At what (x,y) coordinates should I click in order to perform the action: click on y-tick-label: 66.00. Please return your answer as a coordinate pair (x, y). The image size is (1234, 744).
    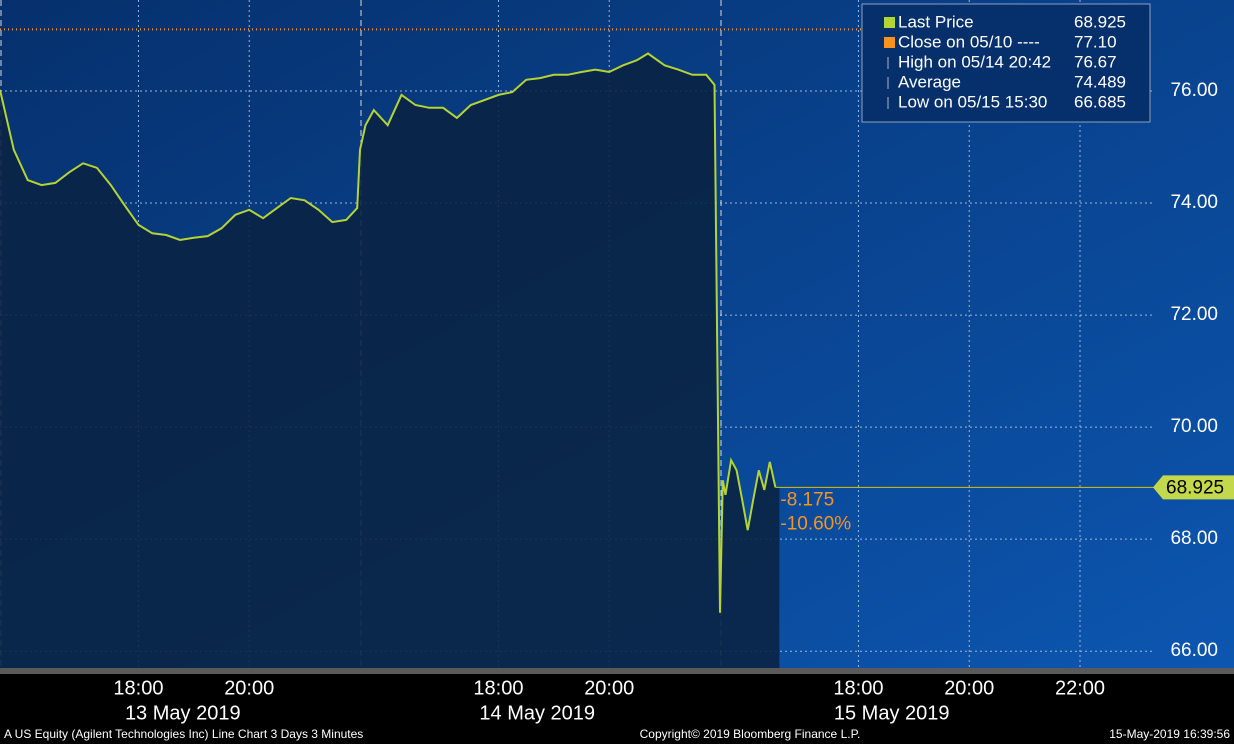
    Looking at the image, I should click on (1194, 650).